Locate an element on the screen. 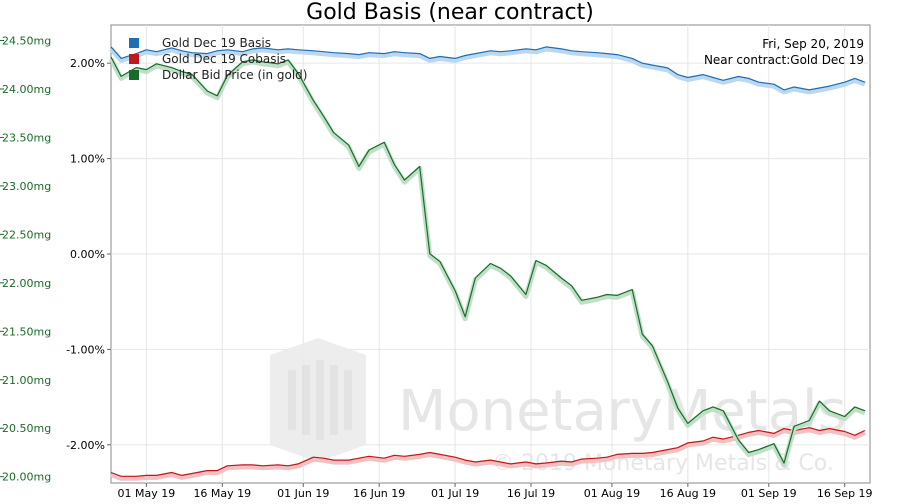 The height and width of the screenshot is (504, 900). legend-item-cobasis: Gold Dec 19 Cobasis is located at coordinates (224, 59).